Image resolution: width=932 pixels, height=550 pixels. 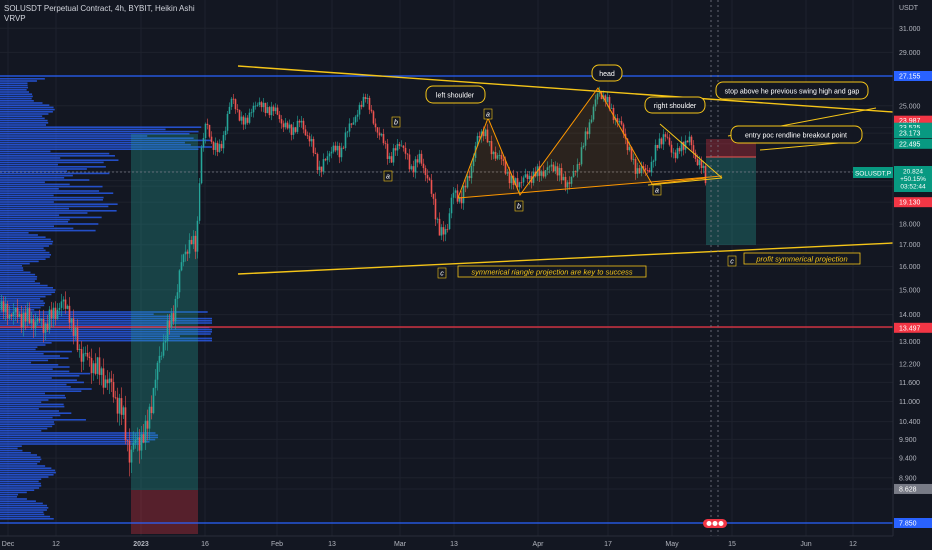 What do you see at coordinates (909, 402) in the screenshot?
I see `price-tick: 11.000` at bounding box center [909, 402].